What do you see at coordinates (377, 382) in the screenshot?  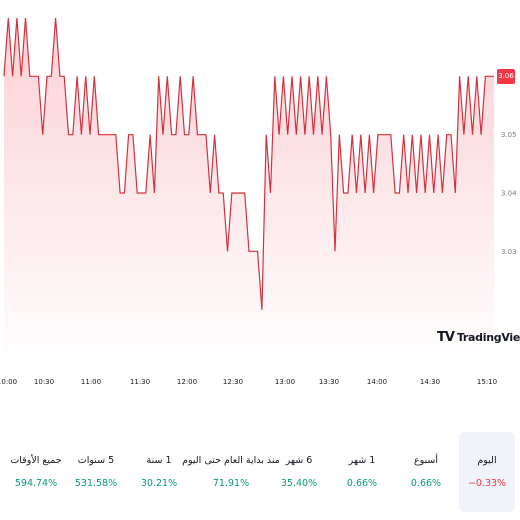 I see `x-tick-label: 14:00` at bounding box center [377, 382].